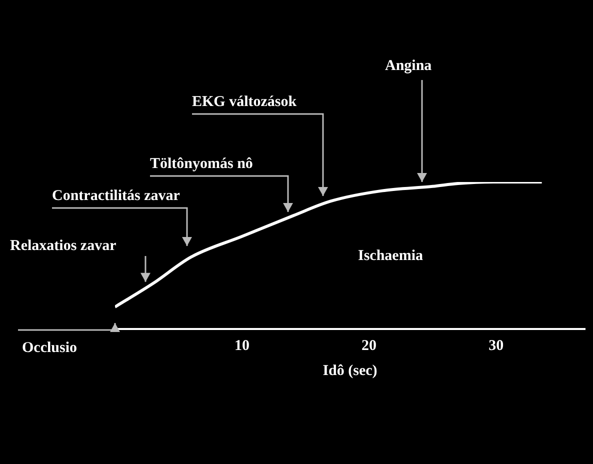 Image resolution: width=593 pixels, height=464 pixels. What do you see at coordinates (369, 346) in the screenshot?
I see `x-tick-label: 20` at bounding box center [369, 346].